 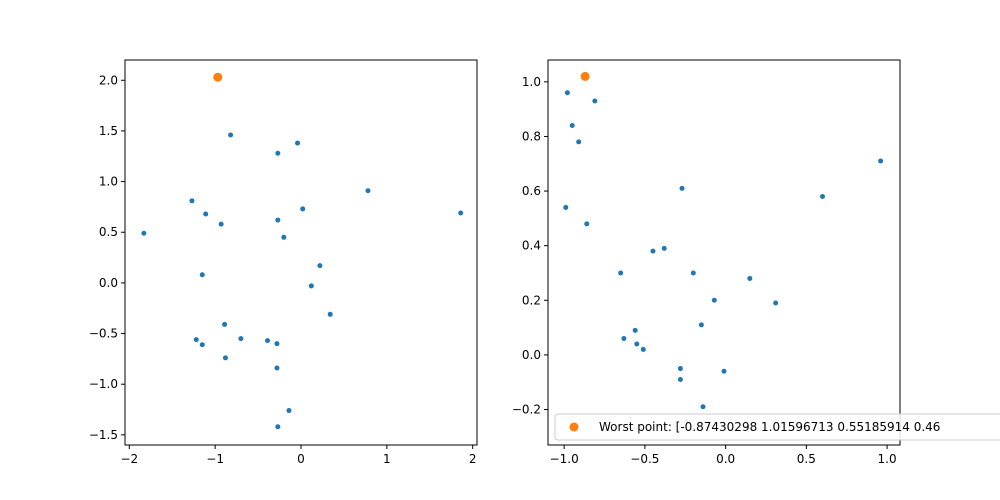 What do you see at coordinates (301, 459) in the screenshot?
I see `x-tick-label: 0` at bounding box center [301, 459].